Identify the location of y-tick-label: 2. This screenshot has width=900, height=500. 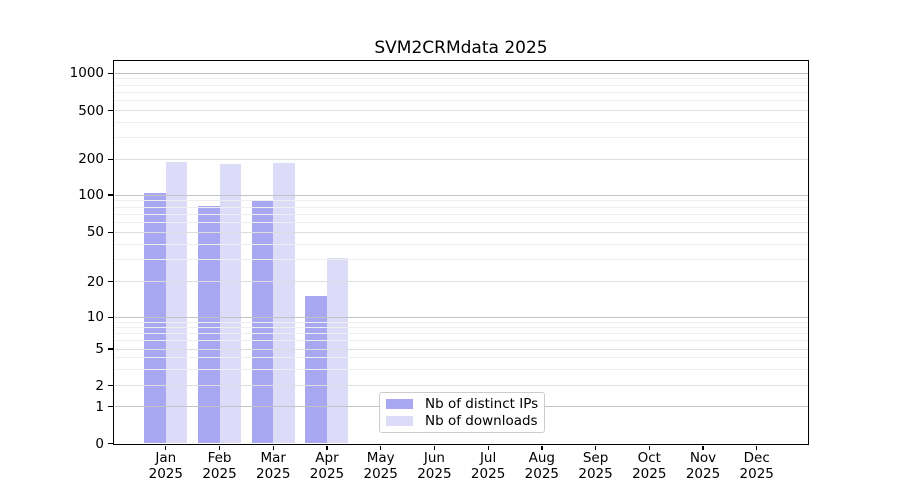
(99, 385).